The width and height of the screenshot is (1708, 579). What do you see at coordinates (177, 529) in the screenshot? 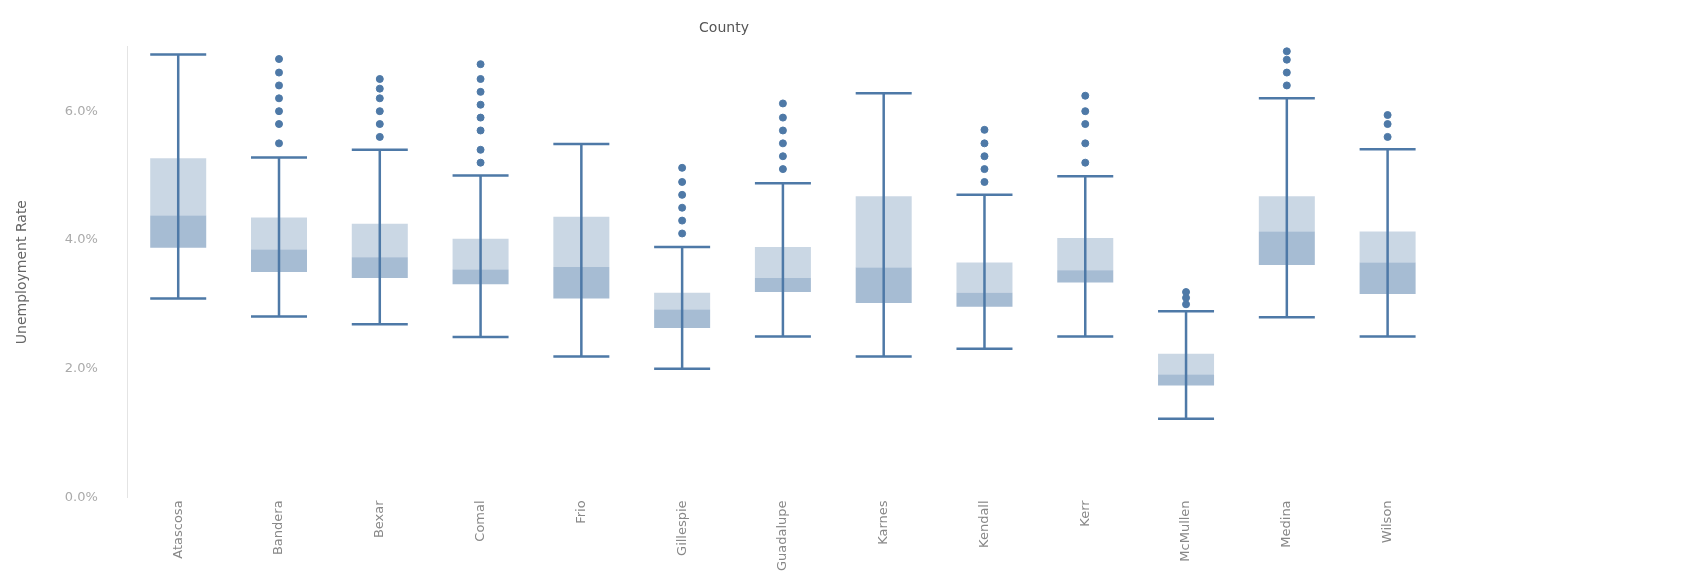
I see `x-tick-label: Atascosa` at bounding box center [177, 529].